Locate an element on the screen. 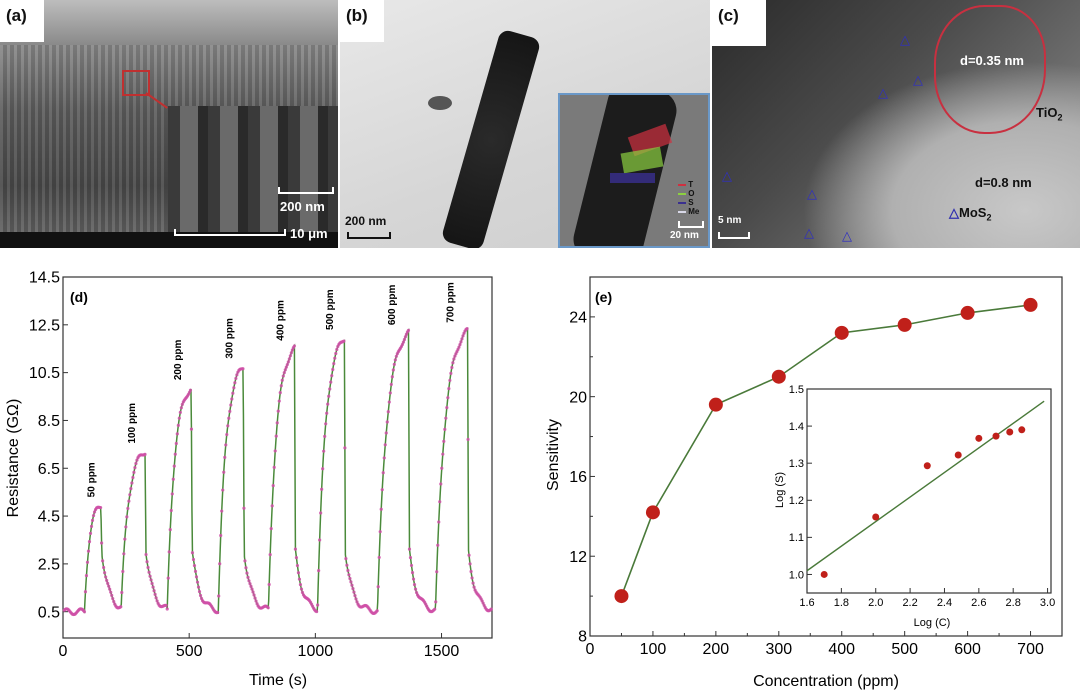  chart-d-y-tick-label: 8.5 is located at coordinates (49, 421).